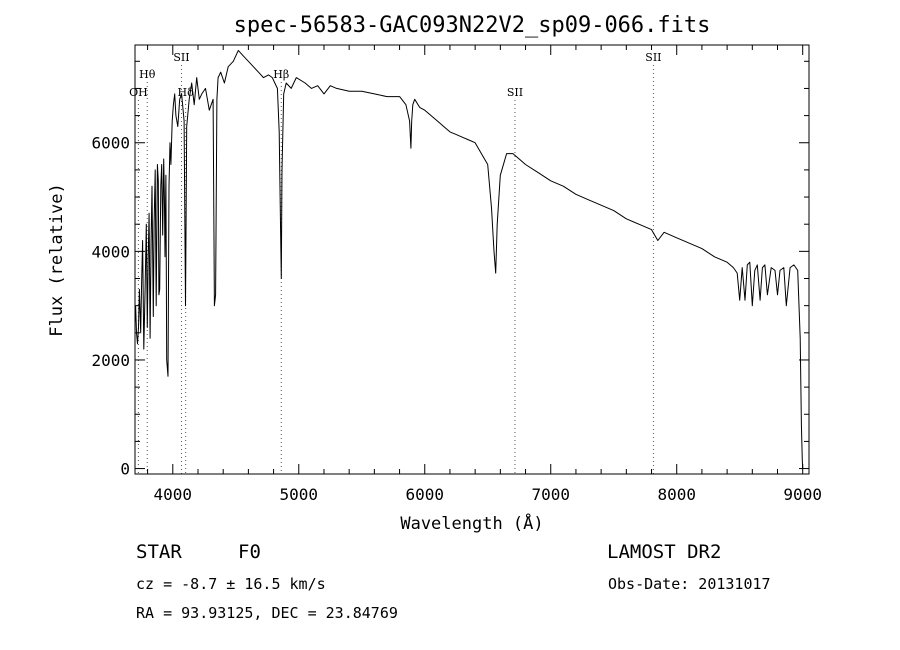 The height and width of the screenshot is (650, 900). Describe the element at coordinates (472, 25) in the screenshot. I see `chart-title: spec-56583-GAC093N22V2_sp09-066.fits` at that location.